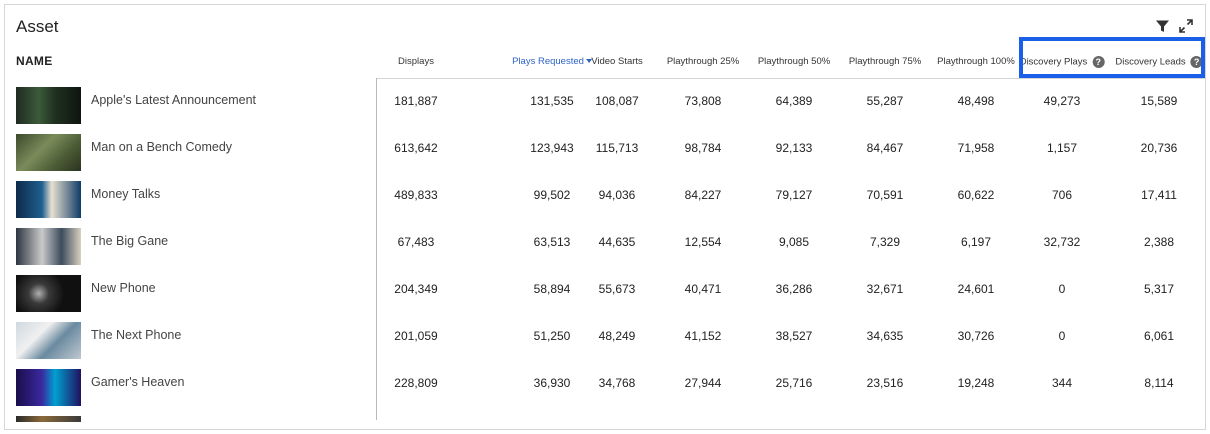 The width and height of the screenshot is (1210, 434). What do you see at coordinates (794, 101) in the screenshot?
I see `table-cell: 64,389` at bounding box center [794, 101].